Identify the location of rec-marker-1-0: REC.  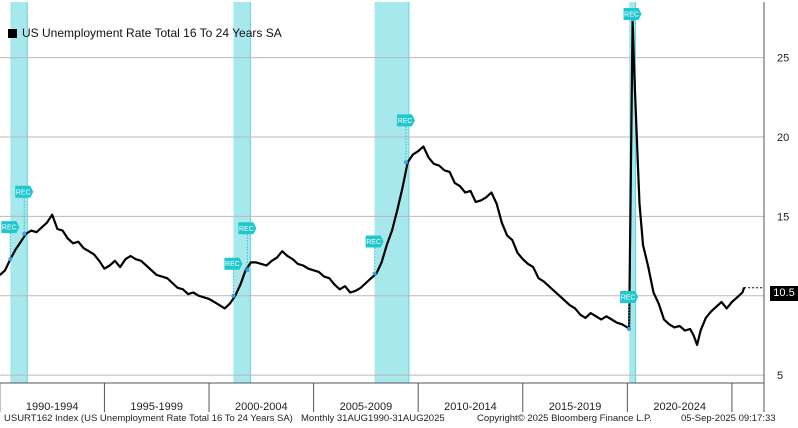
(233, 263).